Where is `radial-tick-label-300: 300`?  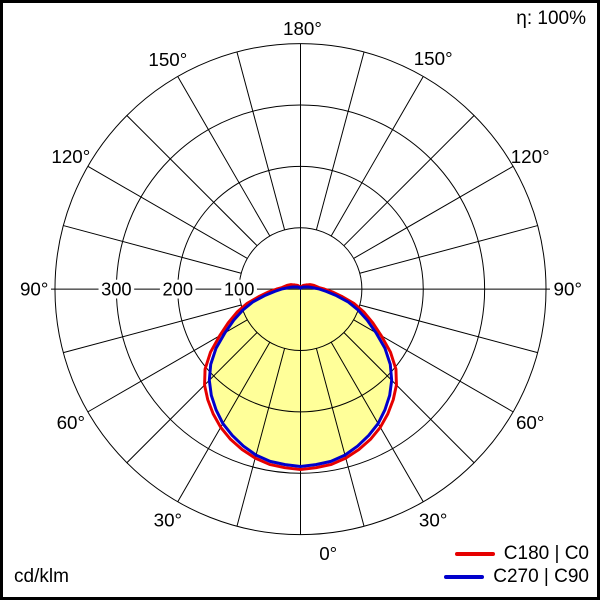 radial-tick-label-300: 300 is located at coordinates (116, 289).